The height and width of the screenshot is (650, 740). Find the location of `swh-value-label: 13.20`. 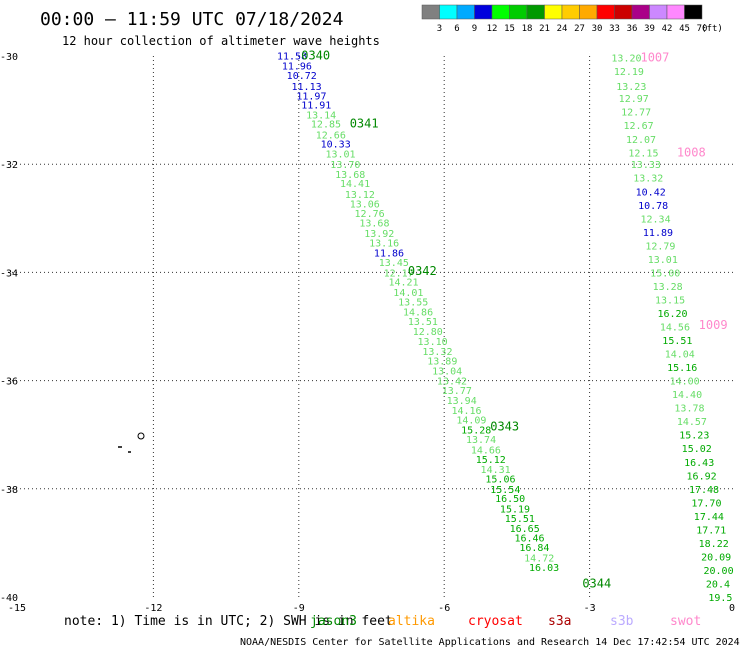

swh-value-label: 13.20 is located at coordinates (626, 59).